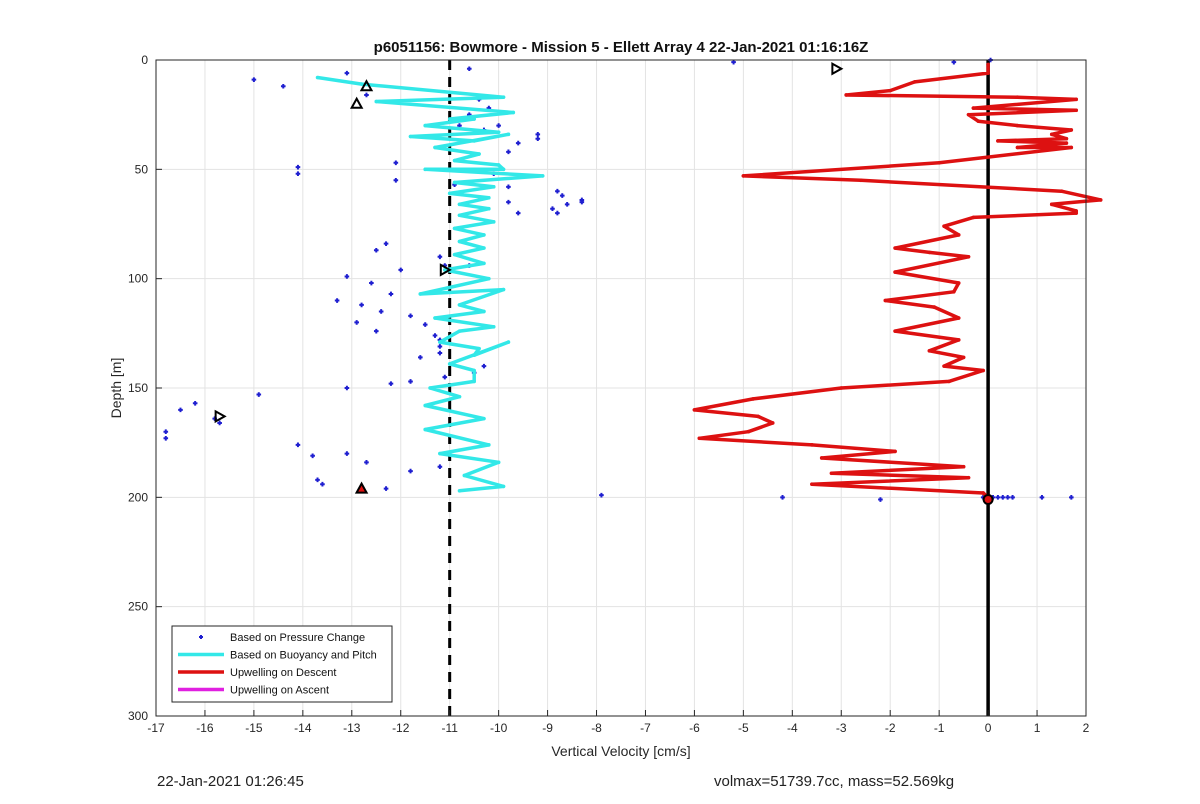 This screenshot has width=1200, height=804. What do you see at coordinates (282, 664) in the screenshot?
I see `legend-box` at bounding box center [282, 664].